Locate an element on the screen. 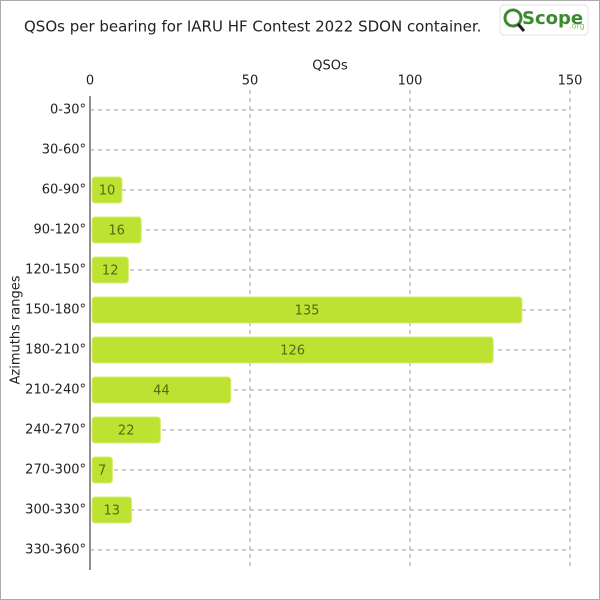 This screenshot has height=600, width=600. bar-value-label: 22 is located at coordinates (126, 431).